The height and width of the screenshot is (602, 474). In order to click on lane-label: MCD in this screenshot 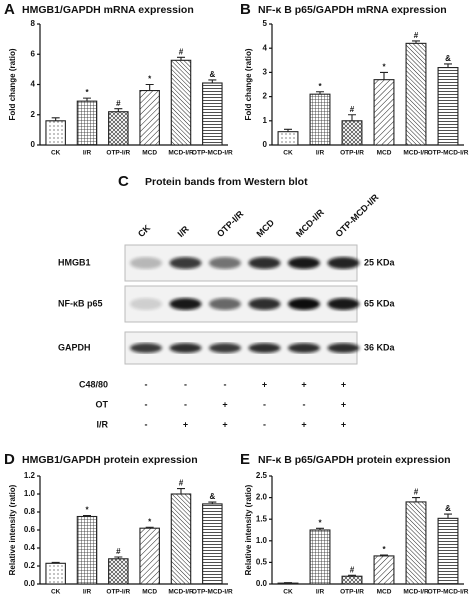, I will do `click(266, 228)`.